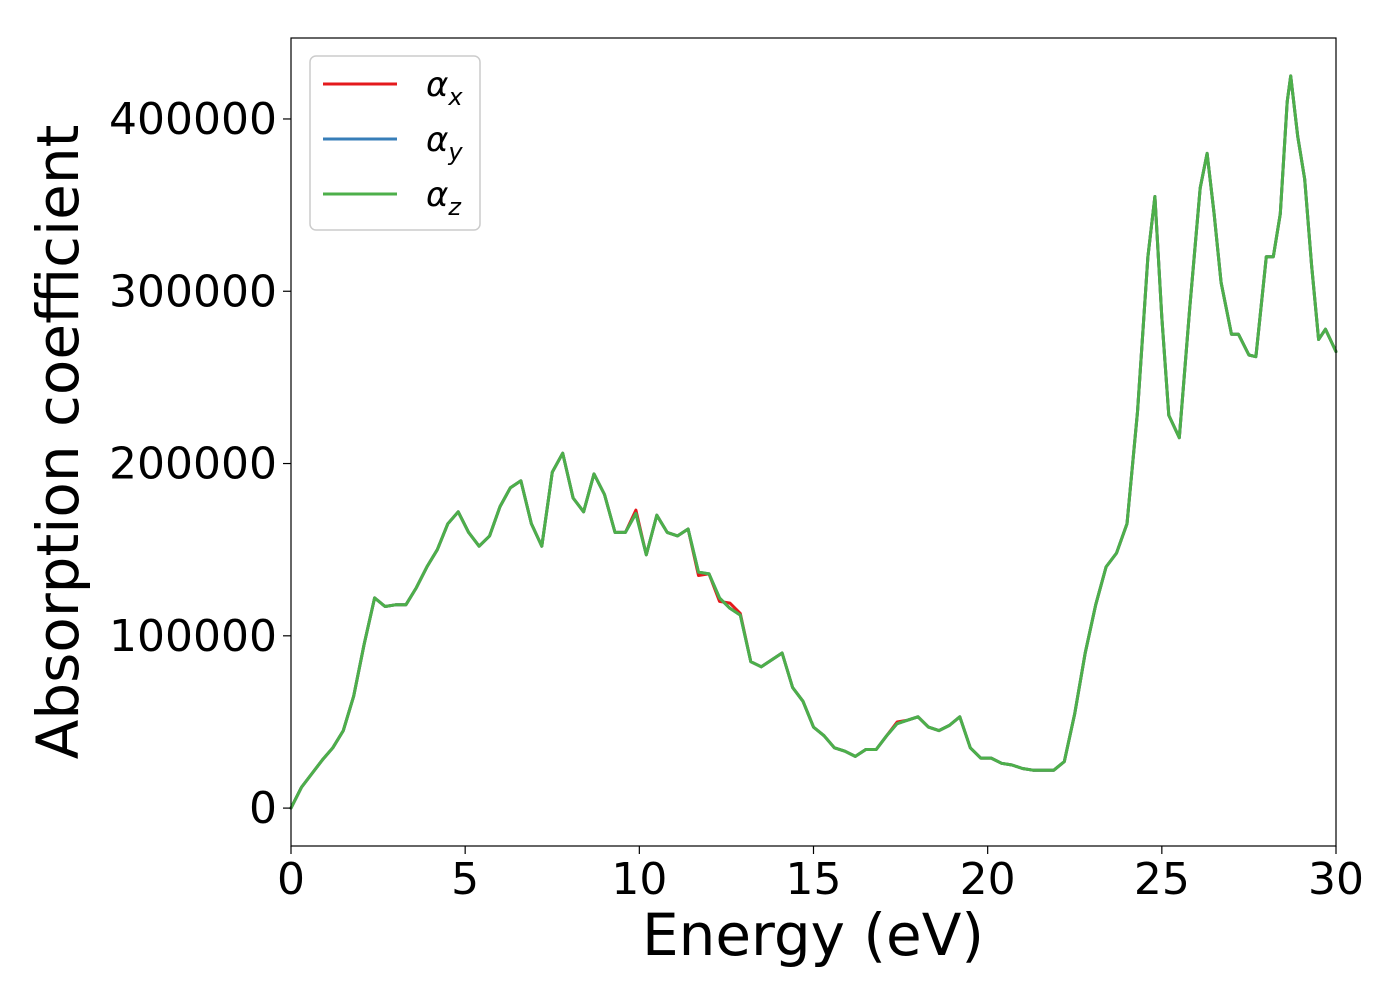 The height and width of the screenshot is (1000, 1400). Describe the element at coordinates (444, 198) in the screenshot. I see `legend-label-3: αz` at that location.